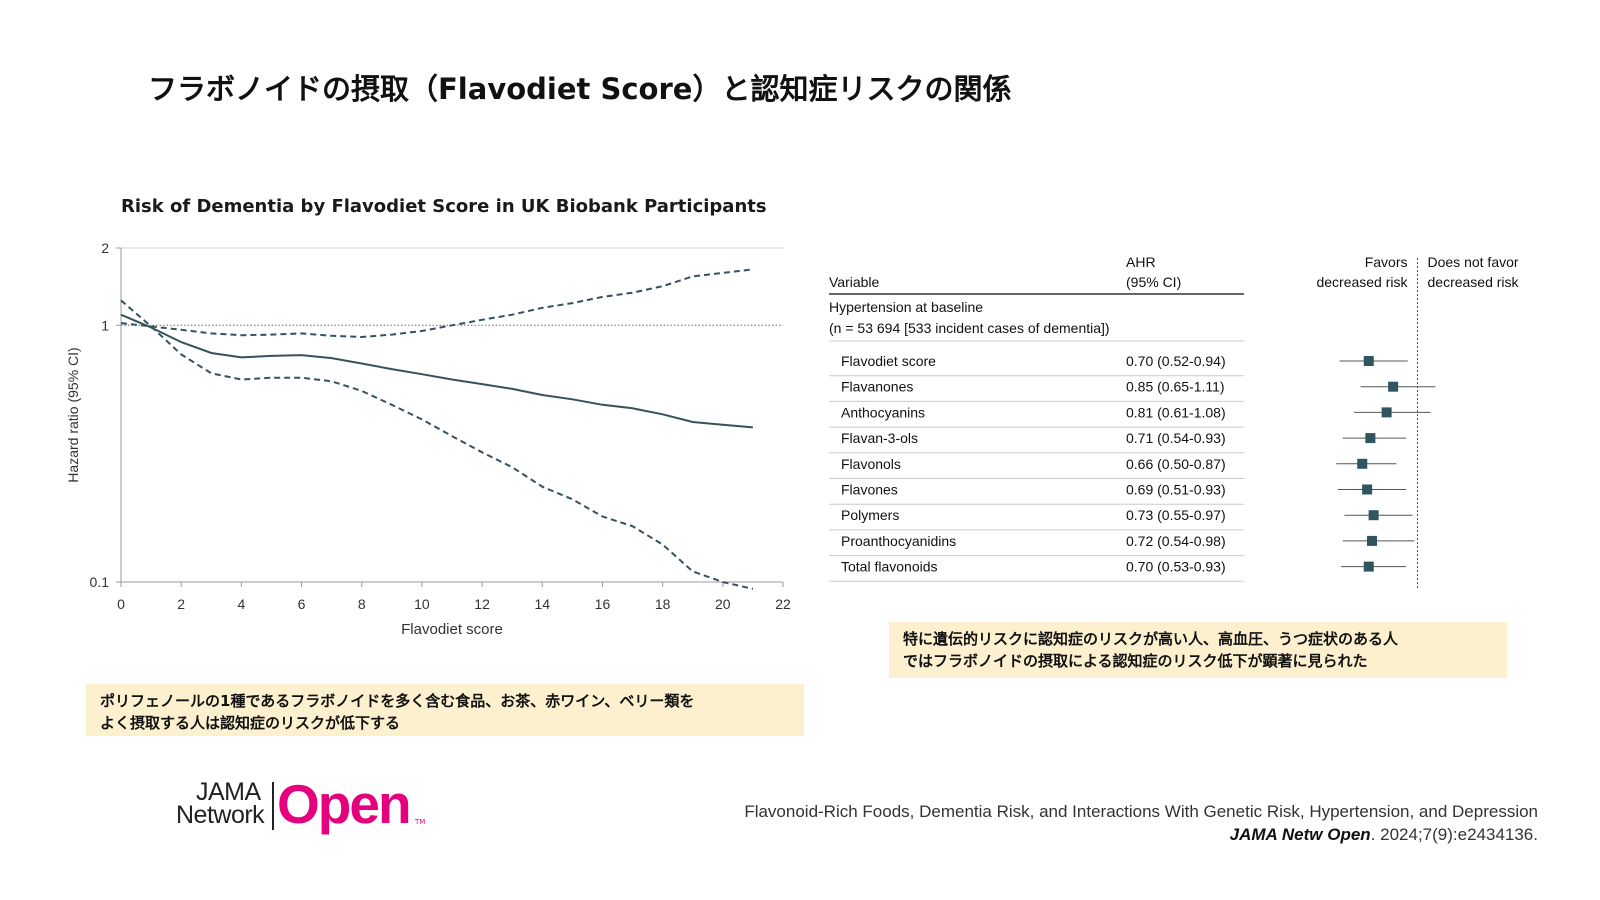 Image resolution: width=1600 pixels, height=900 pixels. I want to click on y-tick-label: 2, so click(105, 248).